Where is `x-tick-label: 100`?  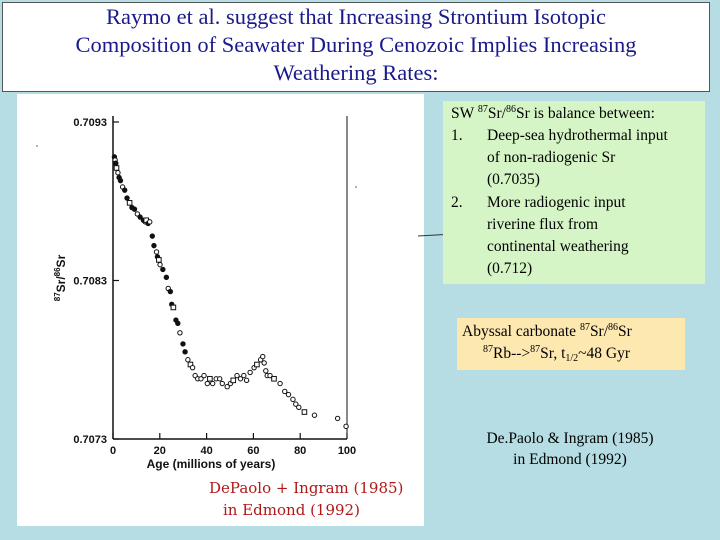
x-tick-label: 100 is located at coordinates (347, 451).